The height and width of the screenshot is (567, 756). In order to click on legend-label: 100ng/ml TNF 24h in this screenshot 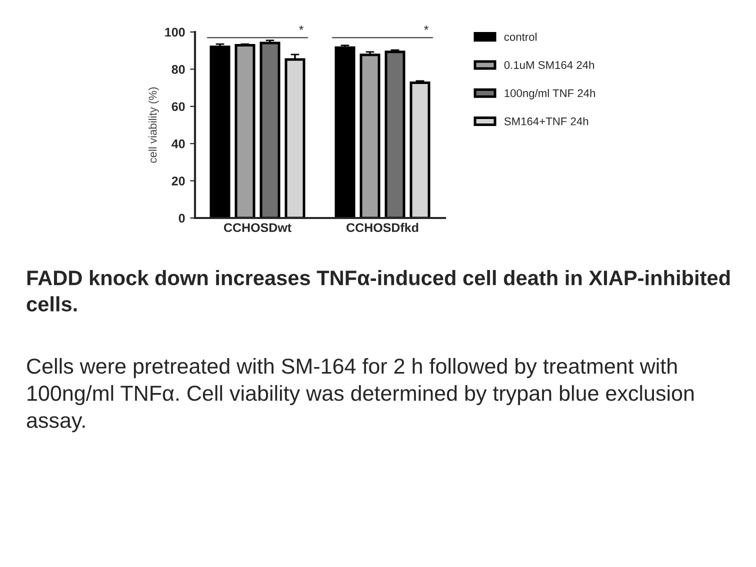, I will do `click(549, 94)`.